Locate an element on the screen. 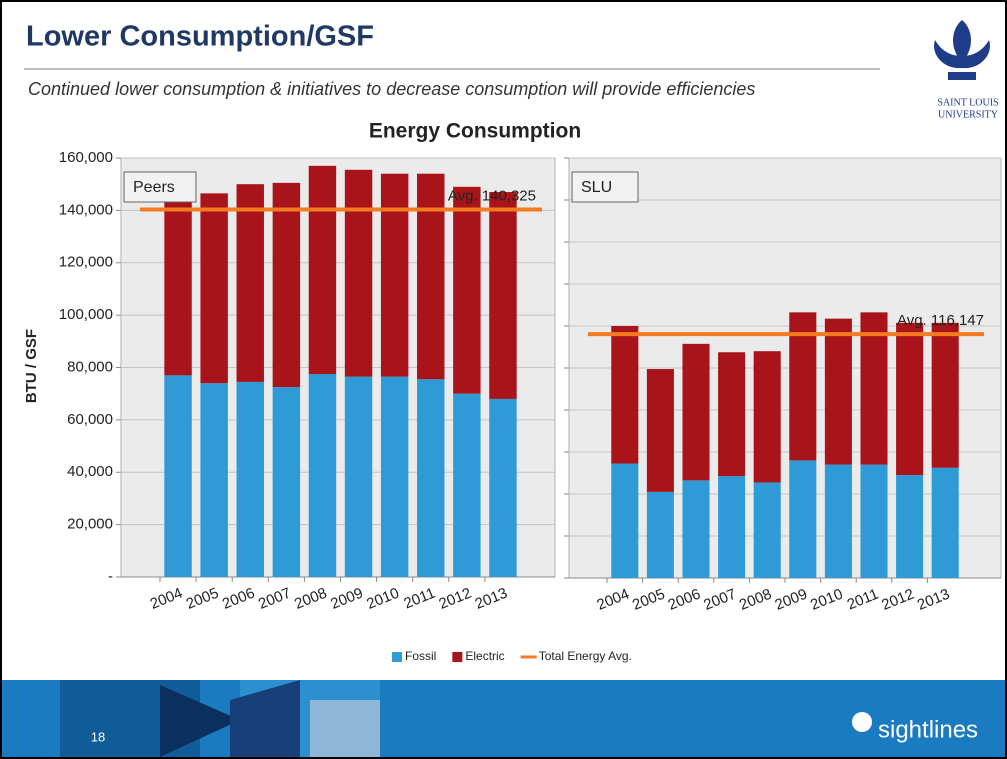 This screenshot has height=759, width=1007. y-tick-label: 100,000 is located at coordinates (86, 314).